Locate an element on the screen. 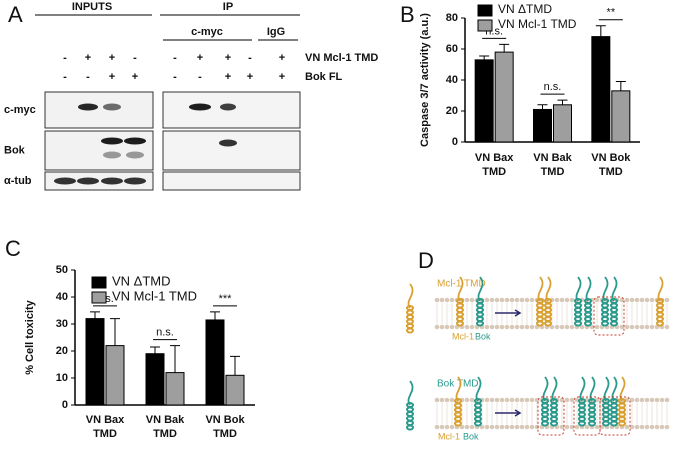 This screenshot has width=677, height=450. y-axis-label: % Cell toxicity is located at coordinates (30, 336).